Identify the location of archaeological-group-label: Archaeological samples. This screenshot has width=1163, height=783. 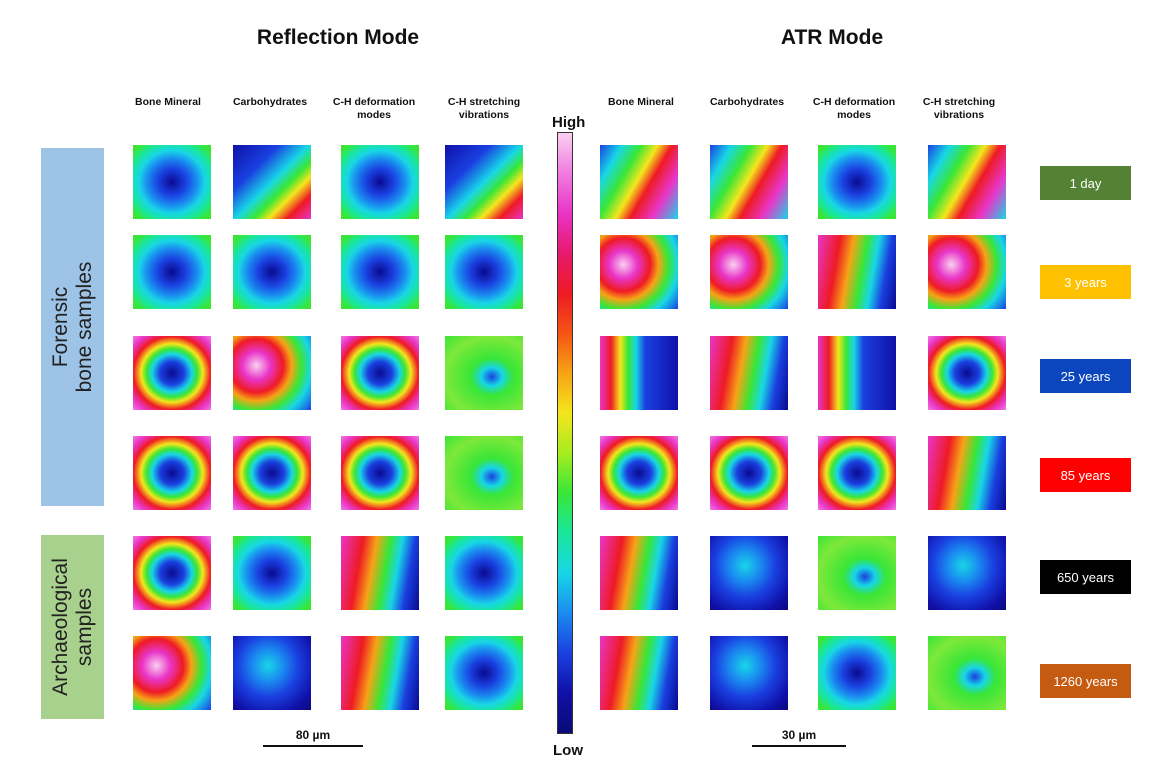
(73, 627).